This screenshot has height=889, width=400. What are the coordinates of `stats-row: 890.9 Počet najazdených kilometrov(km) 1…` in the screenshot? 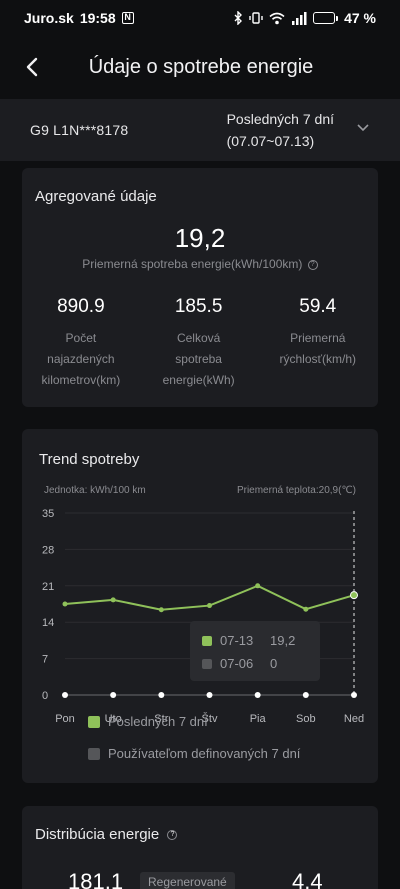 It's located at (200, 343).